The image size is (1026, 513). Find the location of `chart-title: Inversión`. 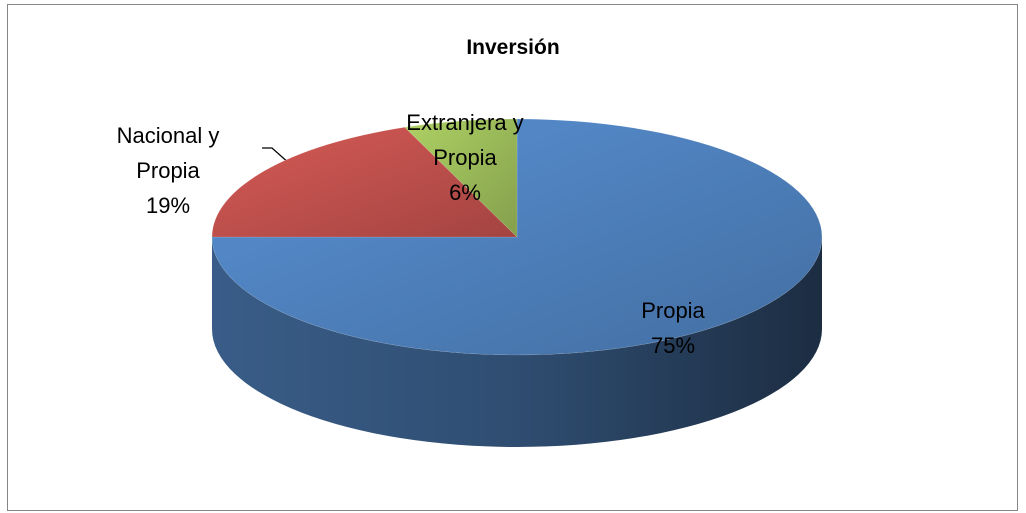

chart-title: Inversión is located at coordinates (513, 47).